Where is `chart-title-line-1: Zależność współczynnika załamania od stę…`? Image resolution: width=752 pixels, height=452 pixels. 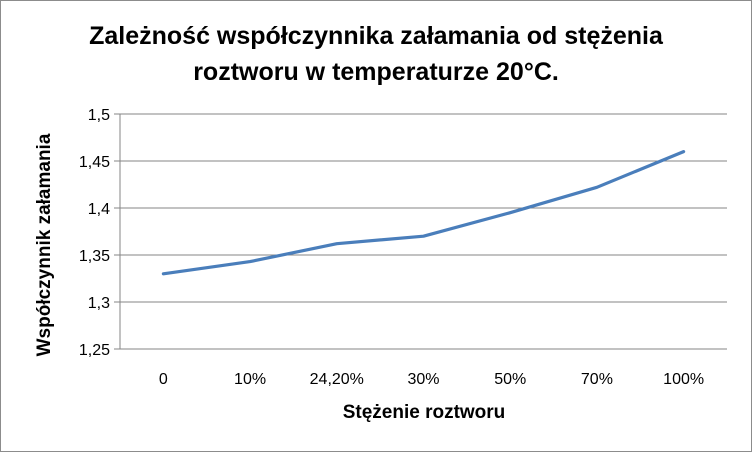
chart-title-line-1: Zależność współczynnika załamania od stę… is located at coordinates (376, 36).